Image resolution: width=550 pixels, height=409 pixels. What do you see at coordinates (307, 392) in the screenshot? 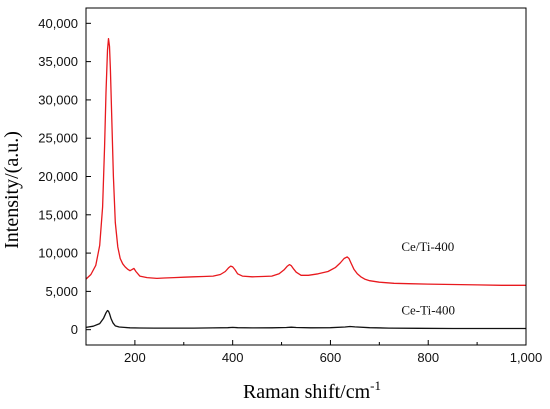
I see `x-axis-title-main: Raman shift/cm` at bounding box center [307, 392].